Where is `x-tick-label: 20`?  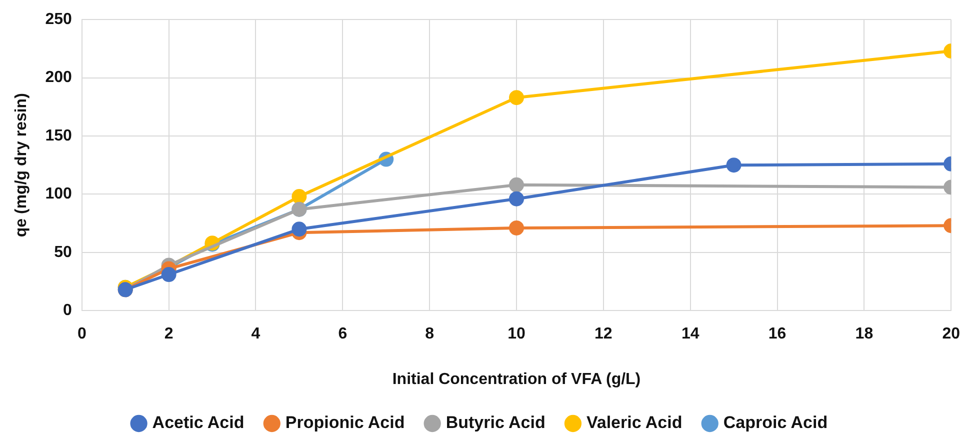 x-tick-label: 20 is located at coordinates (951, 334).